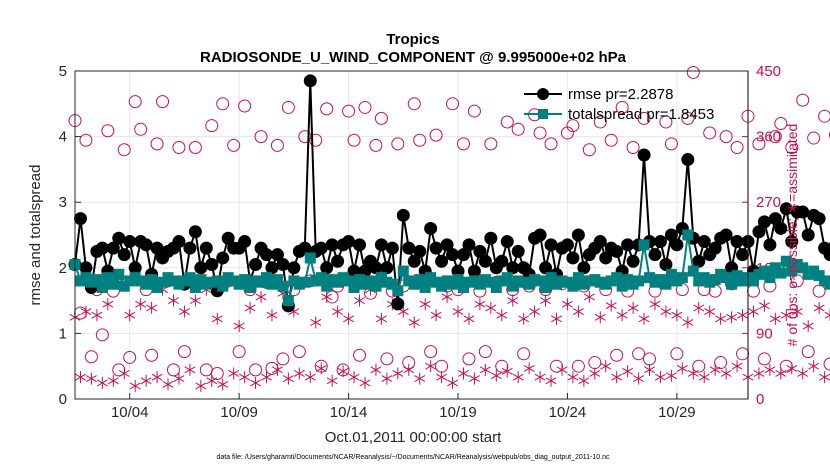 This screenshot has height=470, width=830. Describe the element at coordinates (349, 412) in the screenshot. I see `x-tick-label: 10/14` at that location.